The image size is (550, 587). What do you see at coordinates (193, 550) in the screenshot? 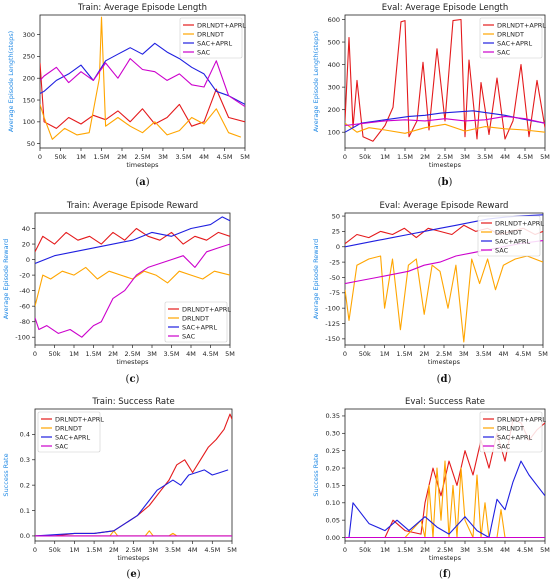
I see `x-tick-label: 4M` at bounding box center [193, 550].